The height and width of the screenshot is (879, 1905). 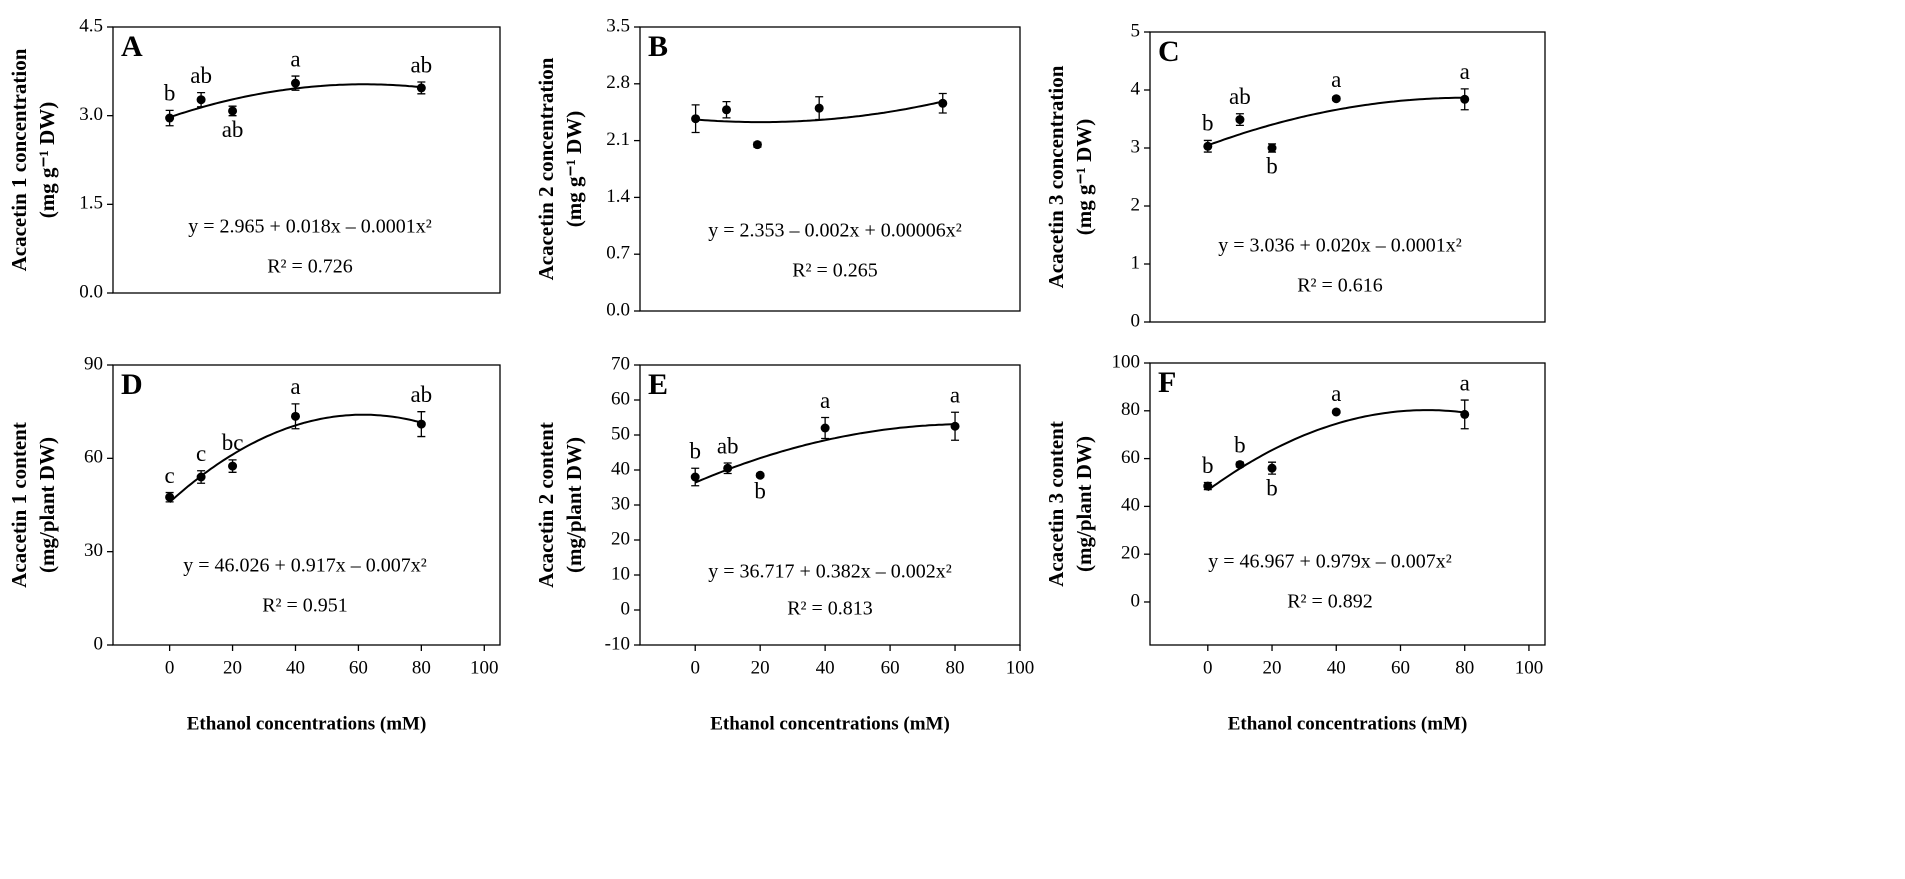 What do you see at coordinates (233, 442) in the screenshot?
I see `significance-letter: bc` at bounding box center [233, 442].